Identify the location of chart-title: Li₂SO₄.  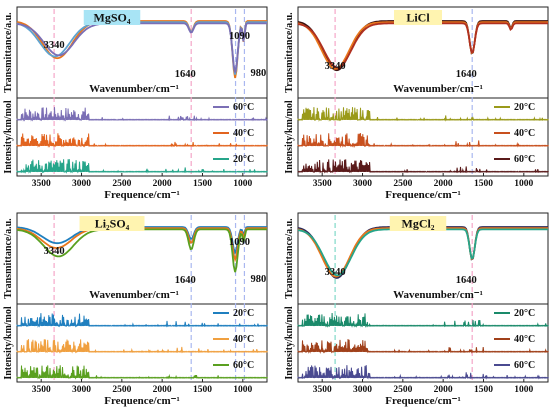
(112, 224).